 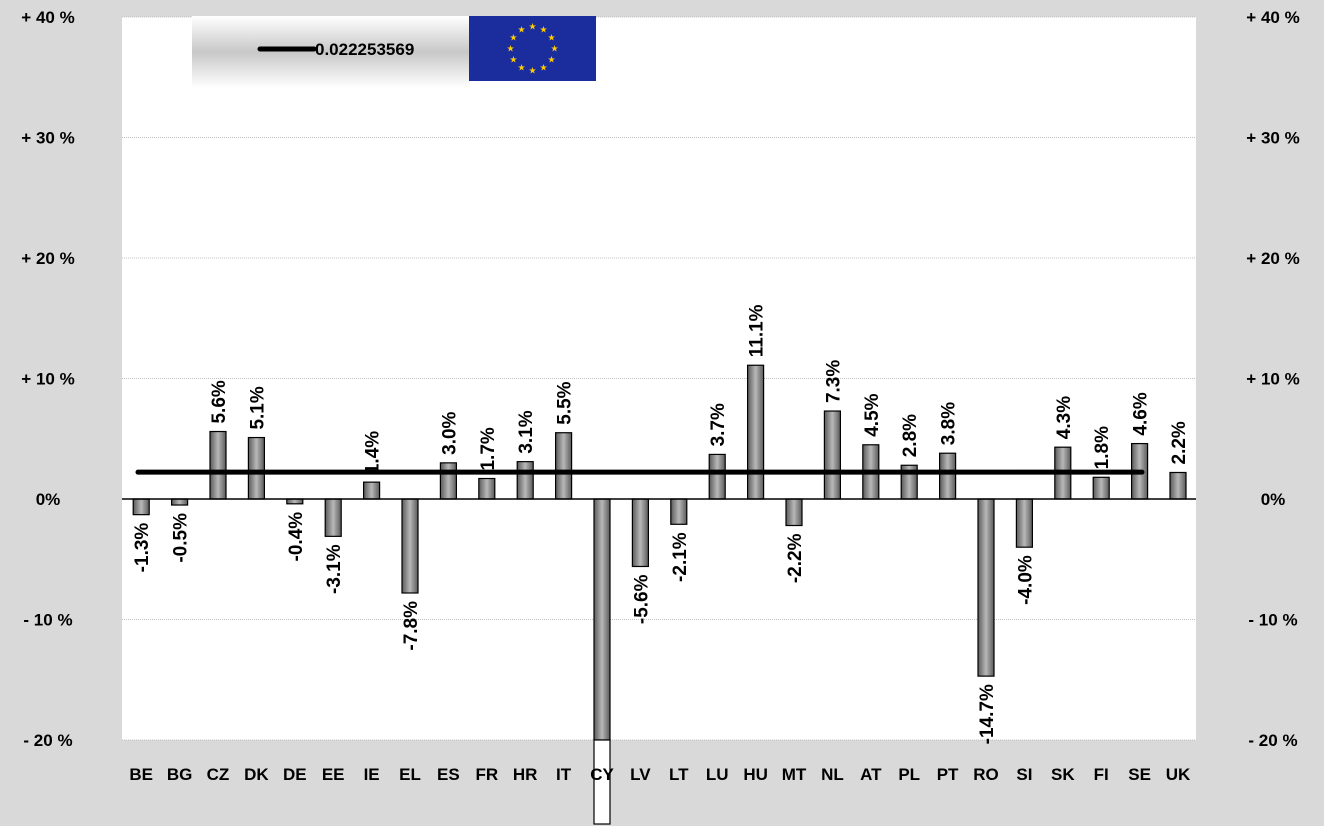 I want to click on y-tick-label-left: - 10 %, so click(x=47, y=620).